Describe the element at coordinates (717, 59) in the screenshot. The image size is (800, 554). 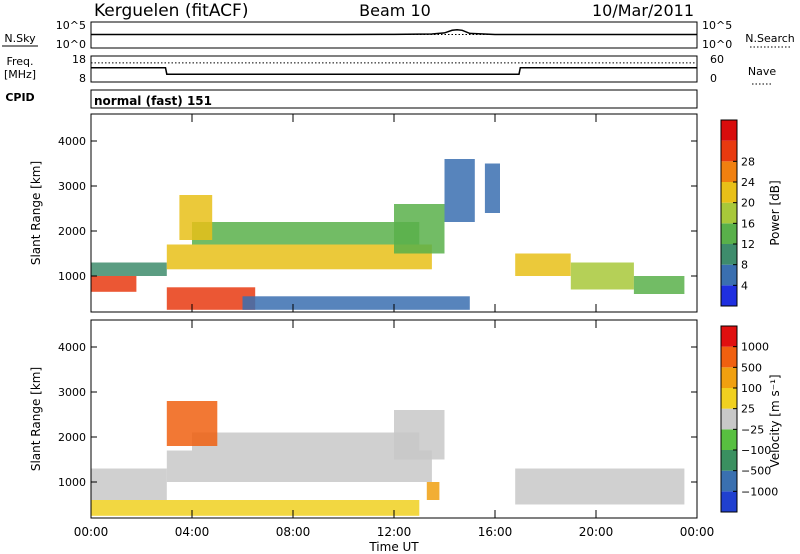
I see `freq-y2tick-top: 60` at that location.